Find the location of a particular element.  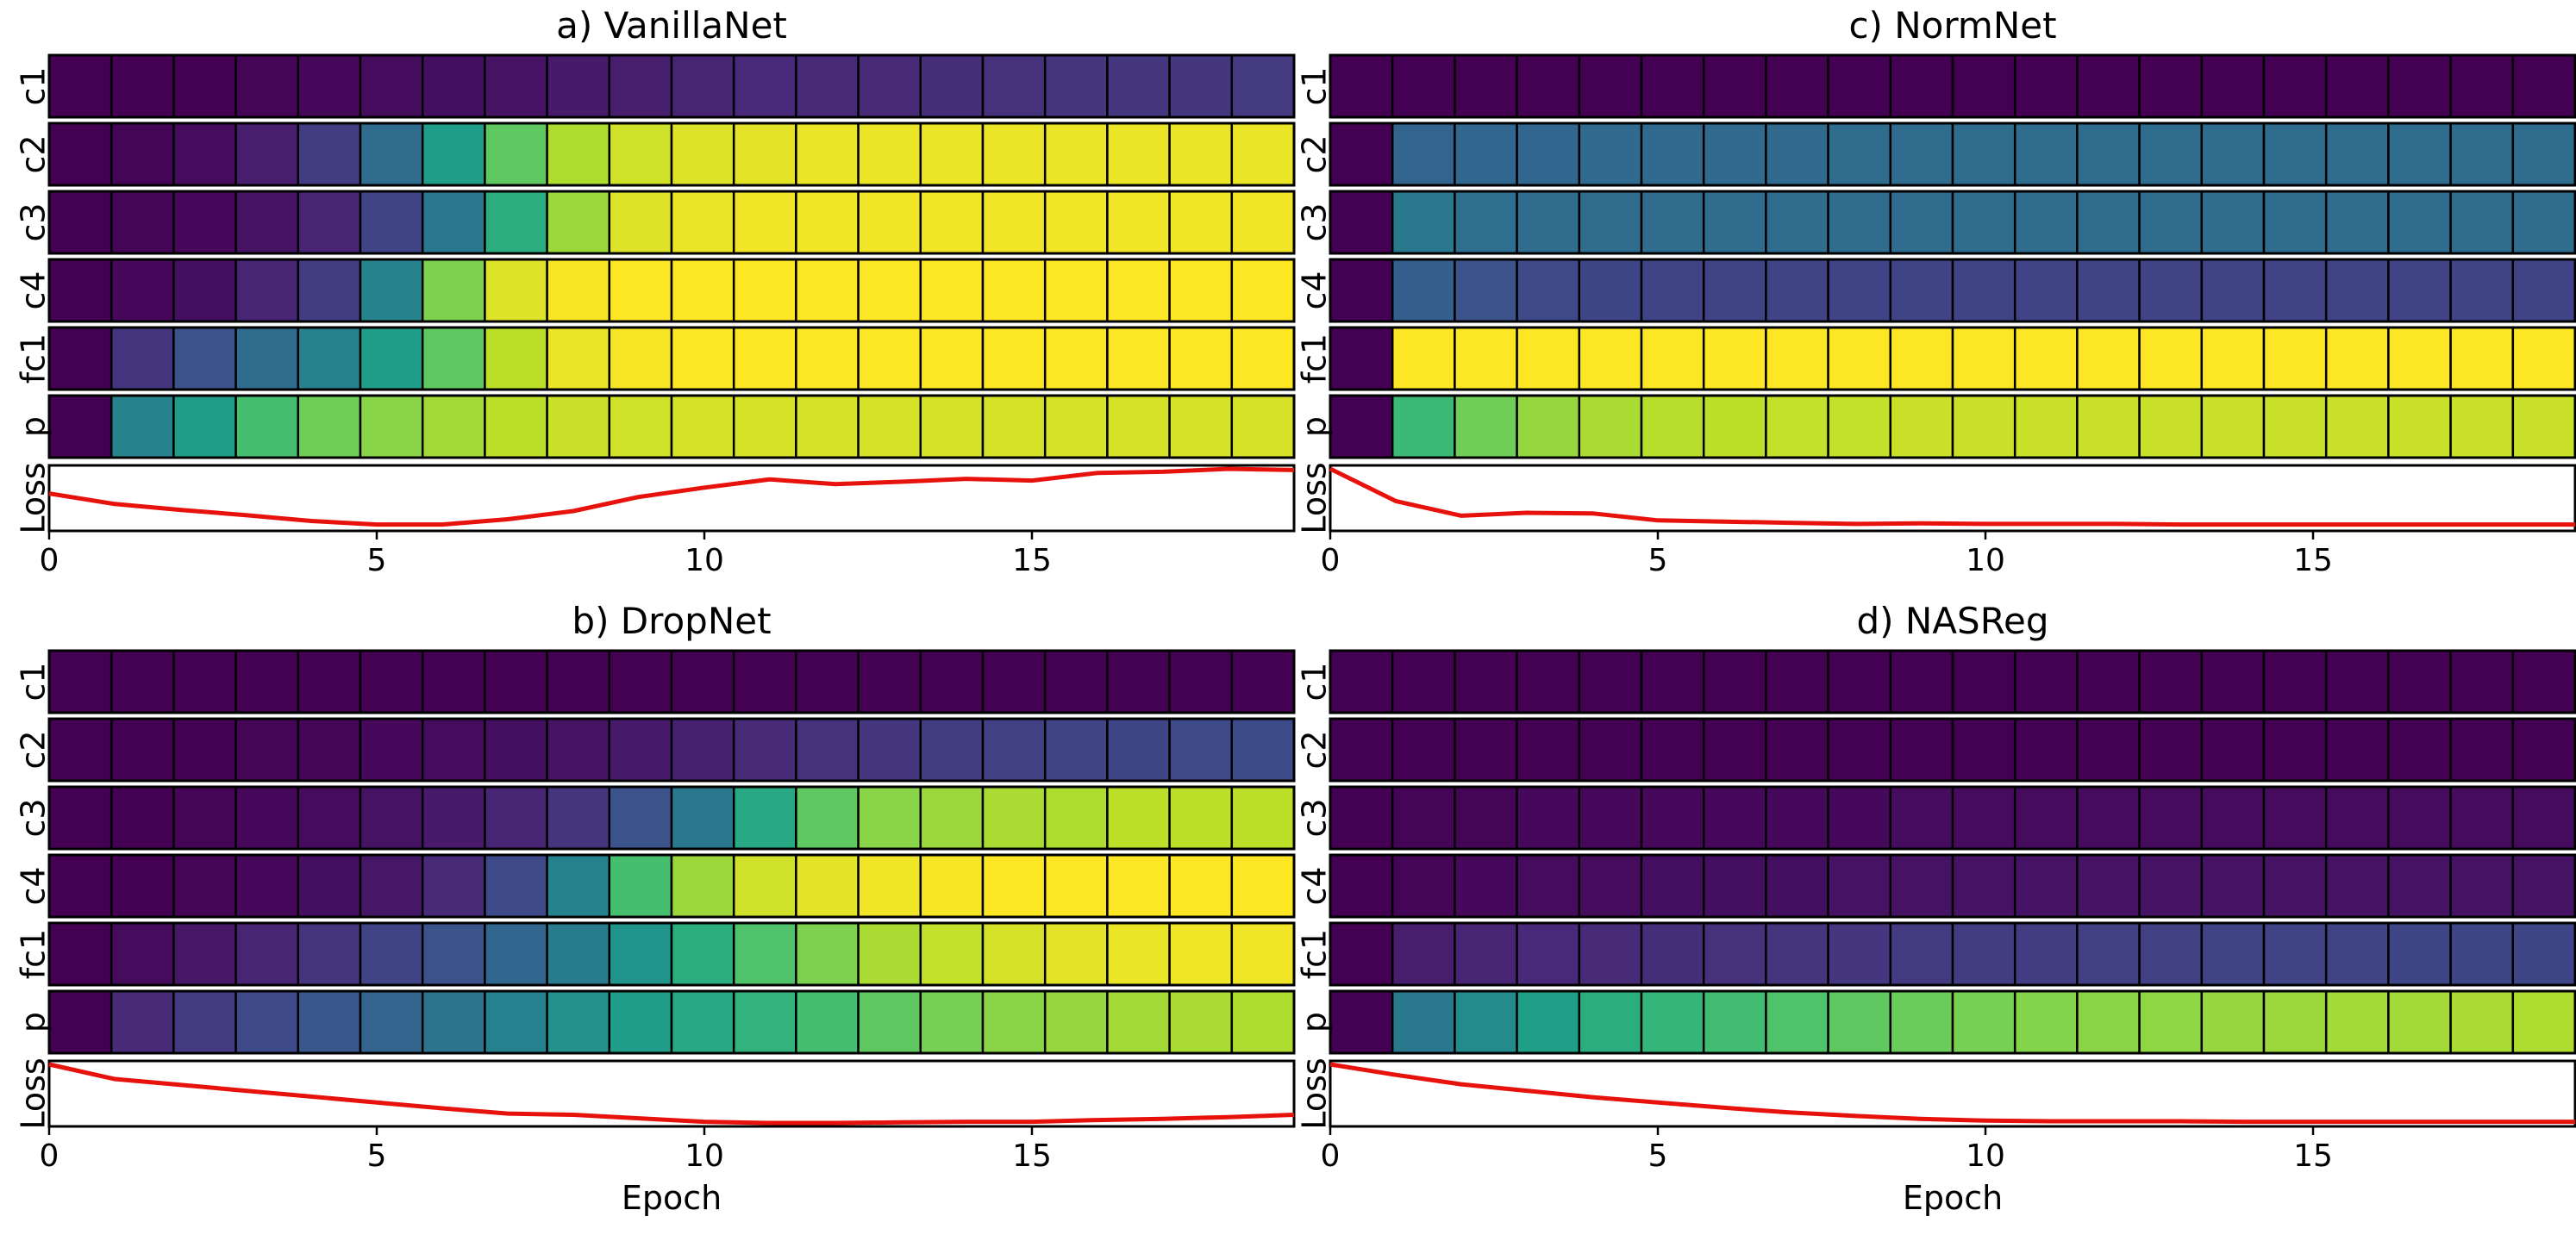

row-label-c3: c3 is located at coordinates (1315, 222).